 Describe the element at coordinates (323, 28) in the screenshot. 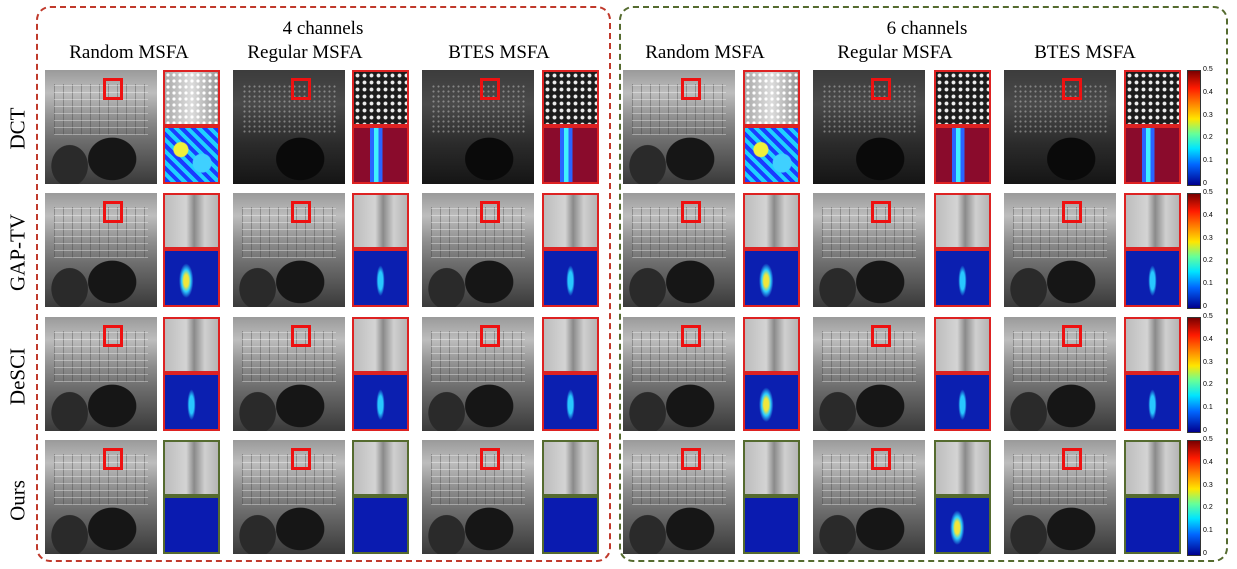

I see `group-title-4-channels: 4 channels` at that location.